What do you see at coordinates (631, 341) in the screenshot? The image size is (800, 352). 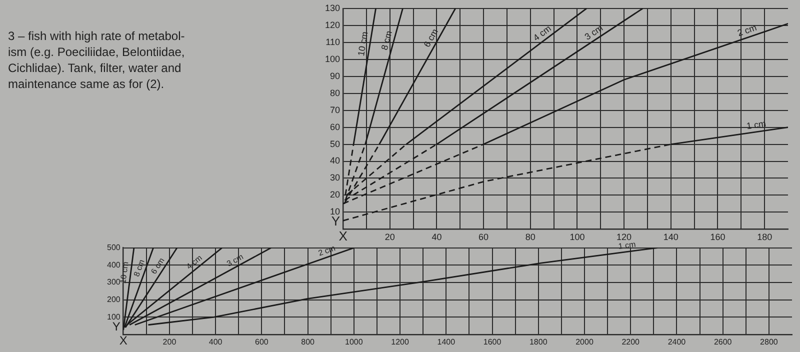 I see `x-tick-label: 2200` at bounding box center [631, 341].